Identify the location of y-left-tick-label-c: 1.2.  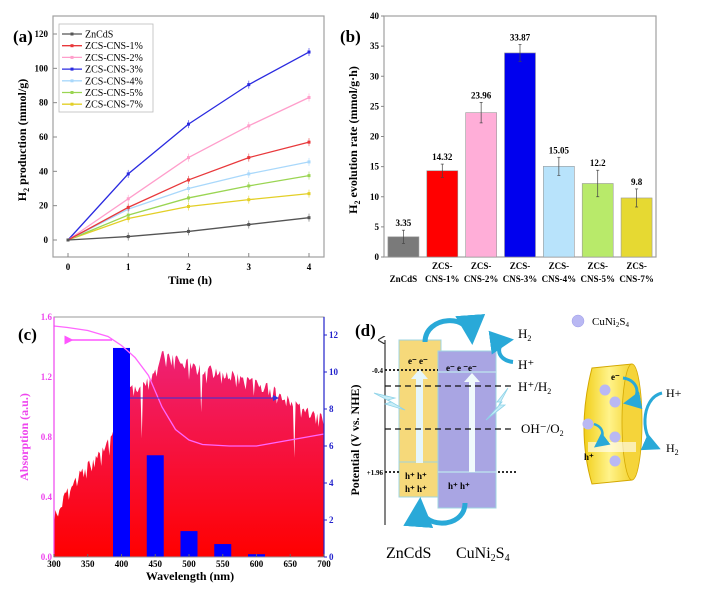
(47, 377).